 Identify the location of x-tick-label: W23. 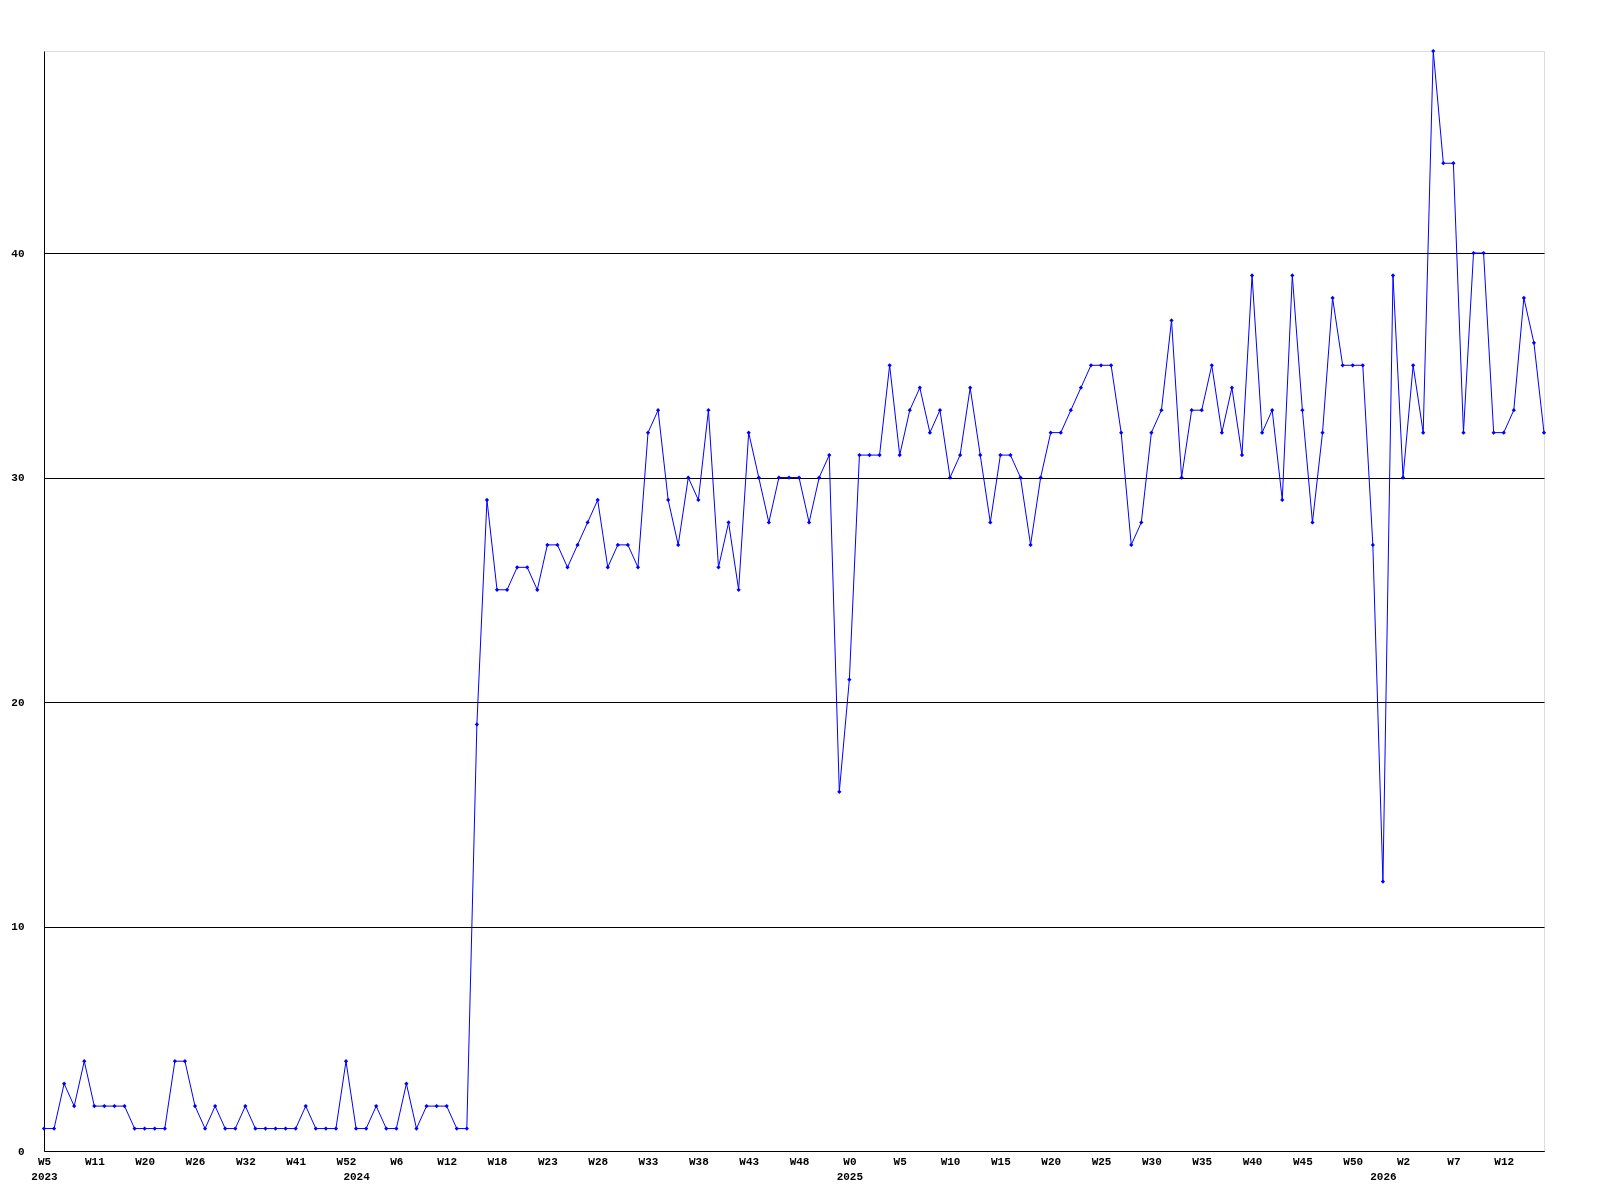
(548, 1161).